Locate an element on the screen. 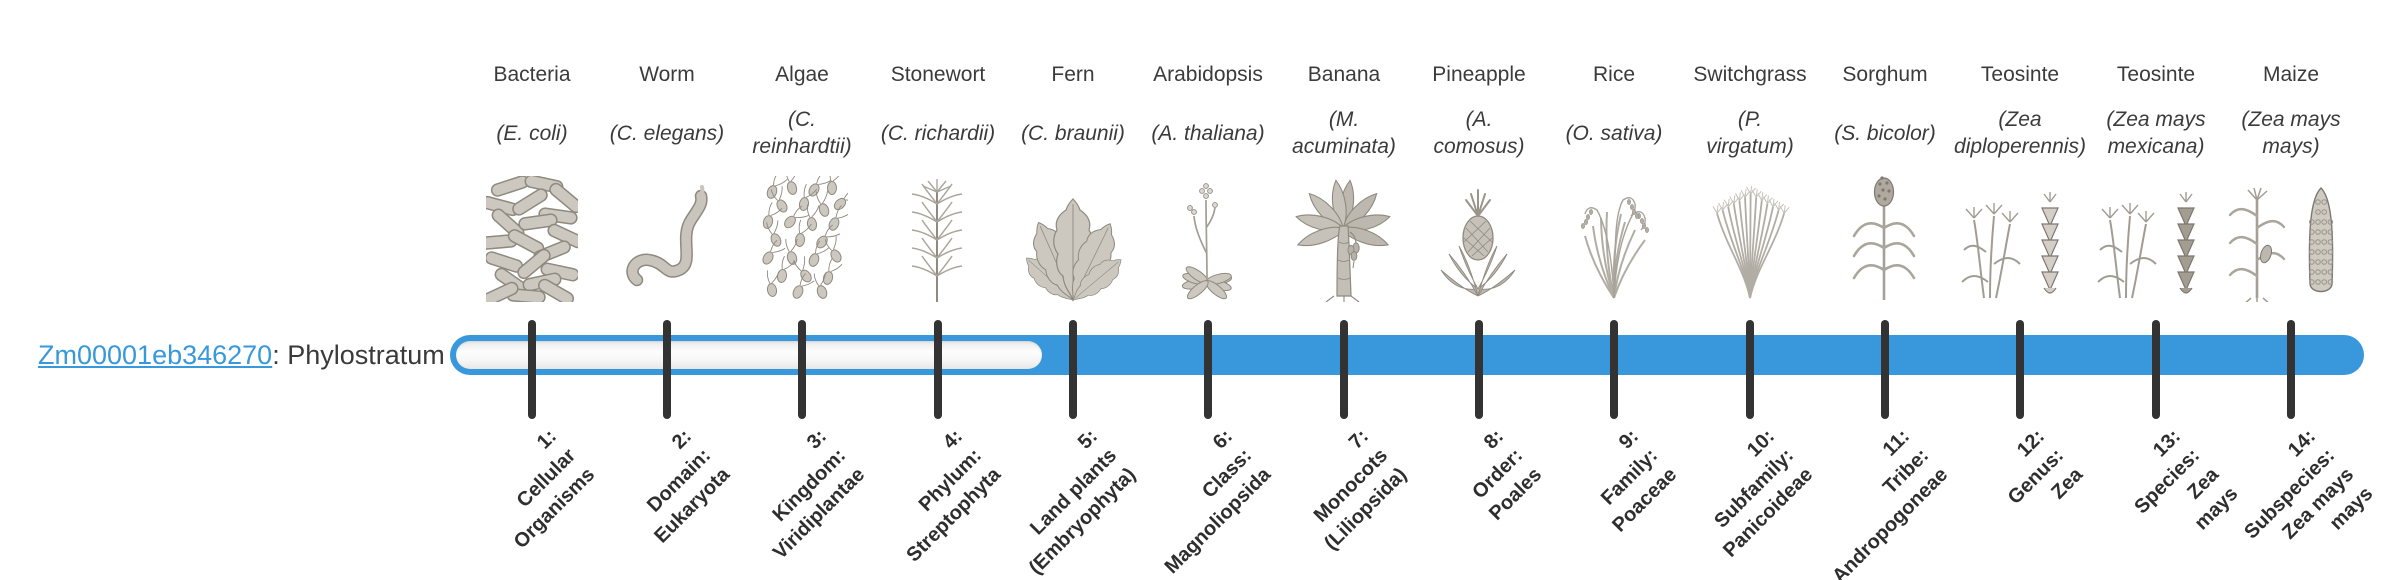 This screenshot has width=2400, height=580. gene-annotation: : Phylostratum 5 is located at coordinates (370, 355).